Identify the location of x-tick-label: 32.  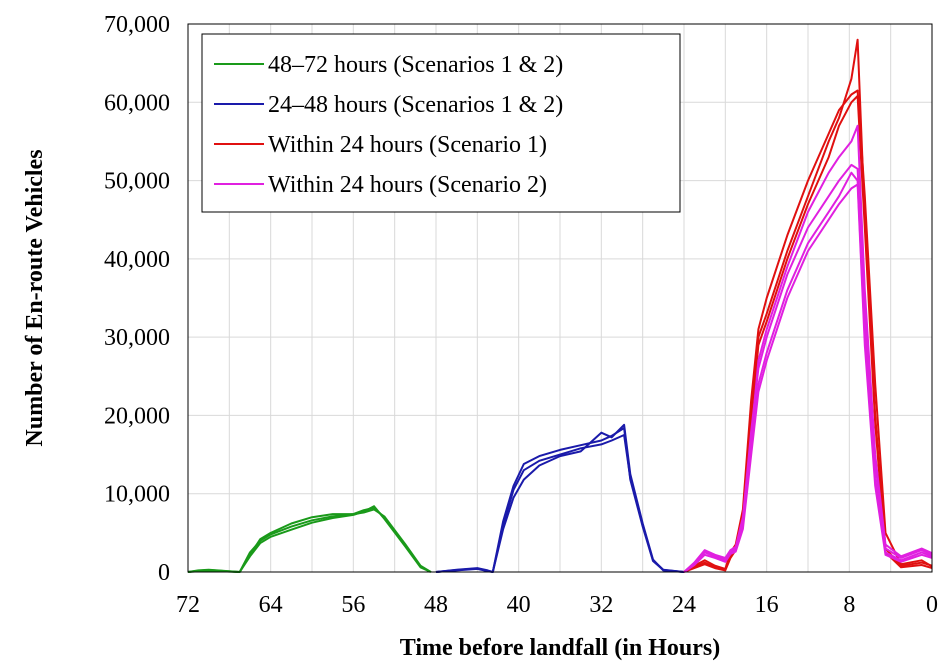
(601, 605).